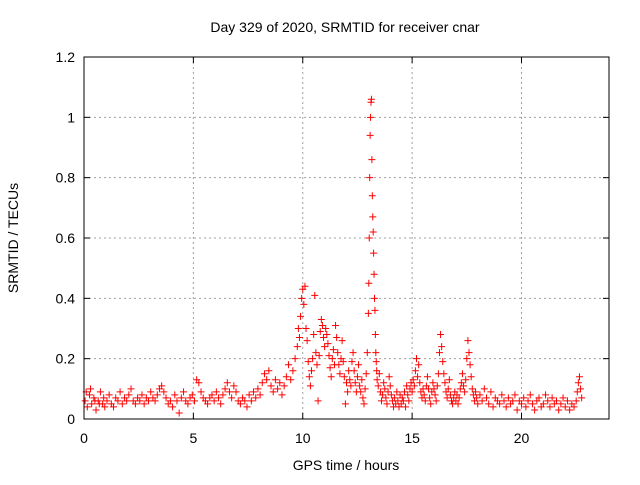  What do you see at coordinates (522, 438) in the screenshot?
I see `x-tick-label: 20` at bounding box center [522, 438].